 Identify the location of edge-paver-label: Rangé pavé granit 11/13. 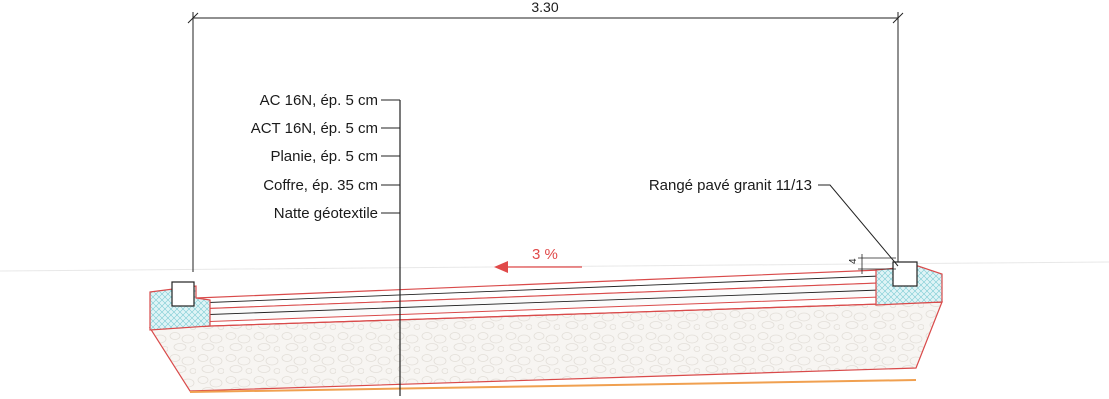
(730, 185).